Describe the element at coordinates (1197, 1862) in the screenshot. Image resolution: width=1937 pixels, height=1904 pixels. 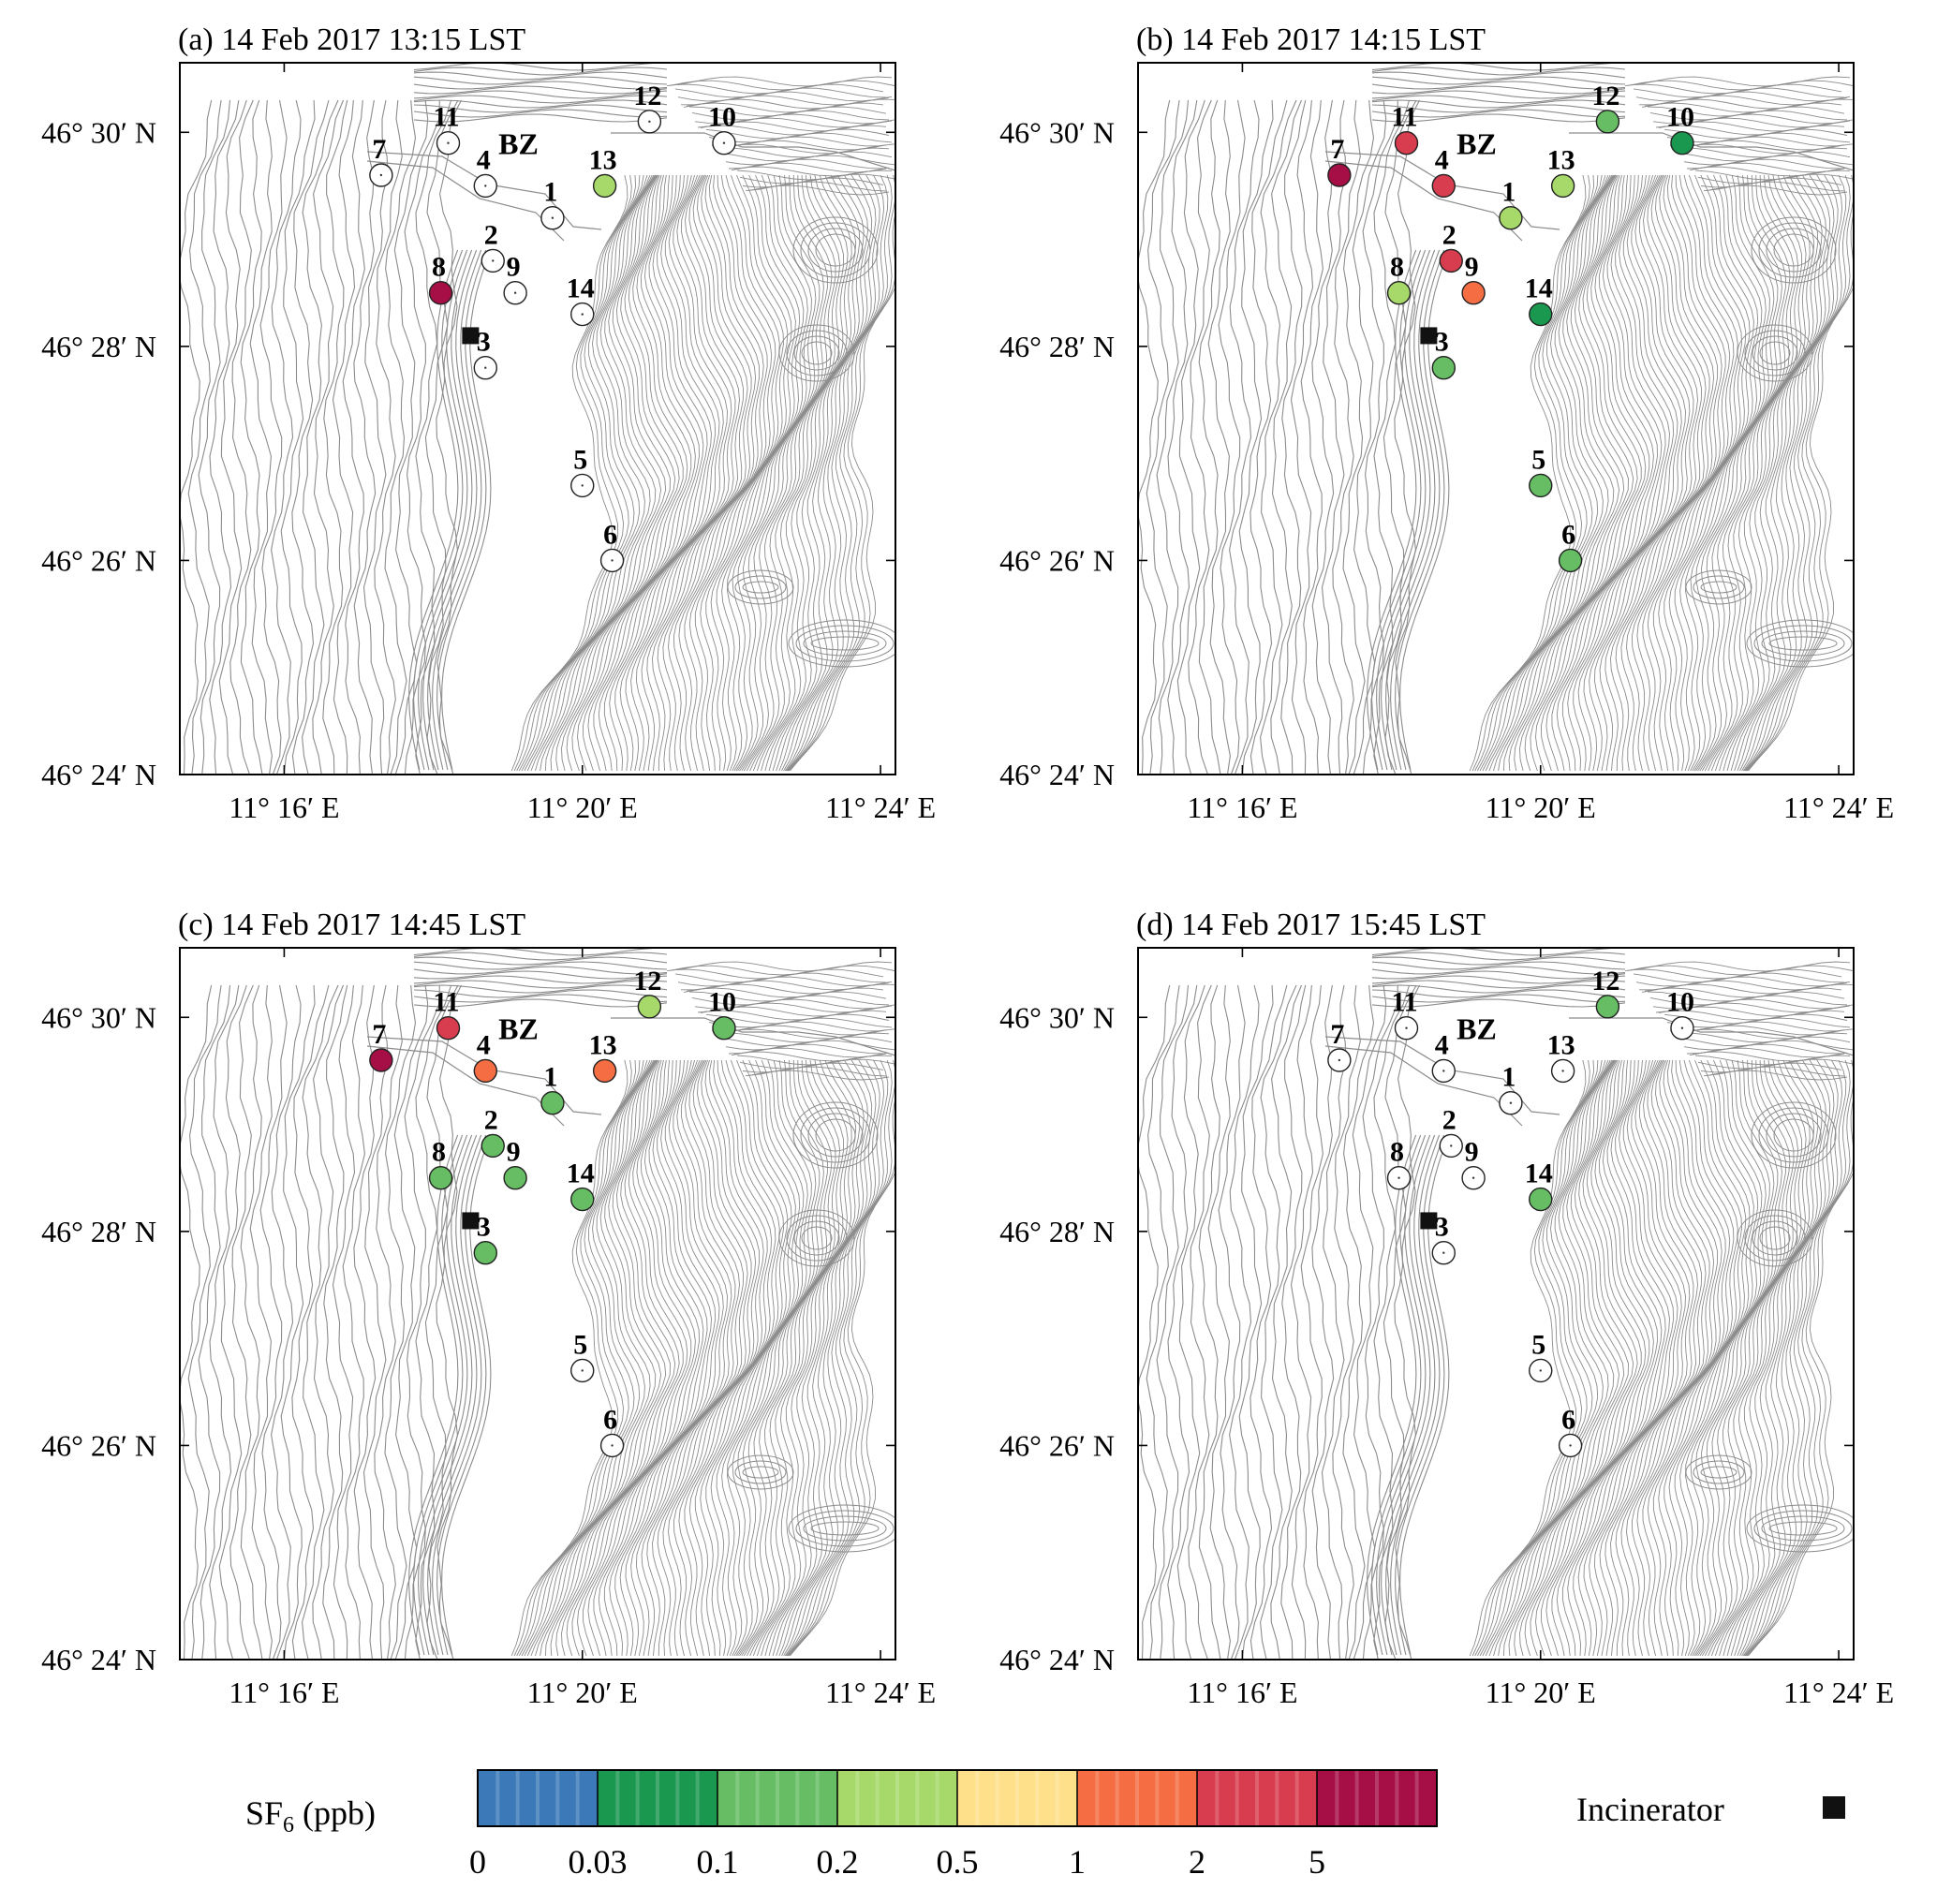
I see `colorbar-tick-label: 2` at that location.